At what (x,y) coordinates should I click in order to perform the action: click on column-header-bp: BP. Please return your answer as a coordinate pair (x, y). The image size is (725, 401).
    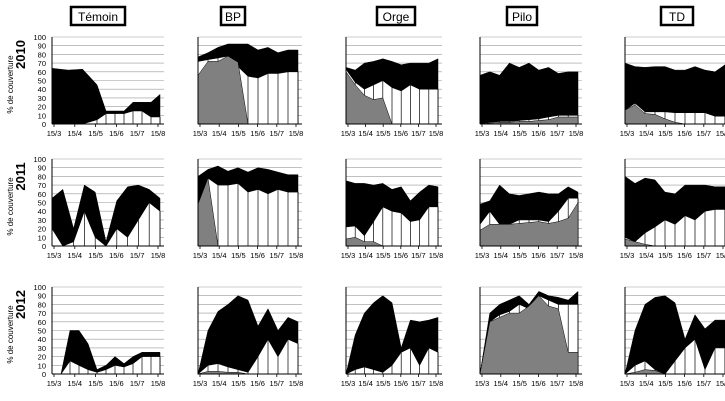
    Looking at the image, I should click on (233, 17).